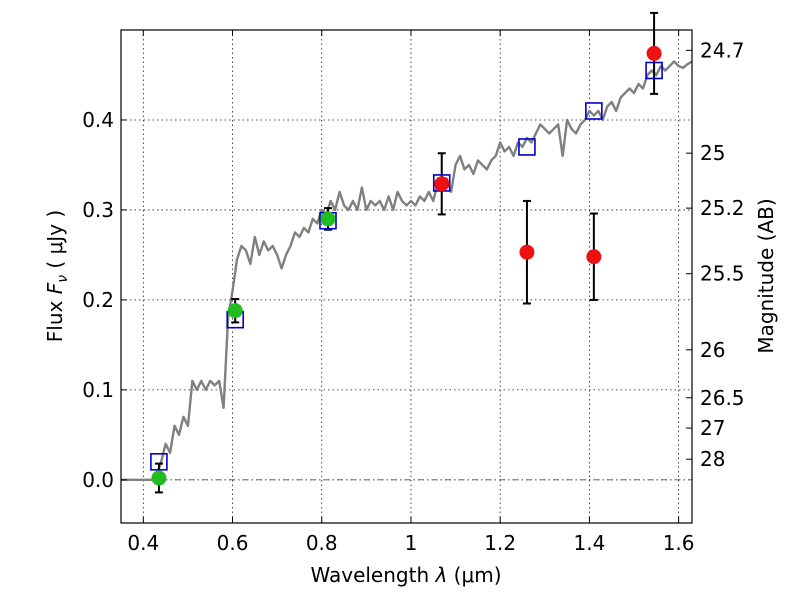 The image size is (800, 600). I want to click on y-tick-label: 0.0, so click(98, 480).